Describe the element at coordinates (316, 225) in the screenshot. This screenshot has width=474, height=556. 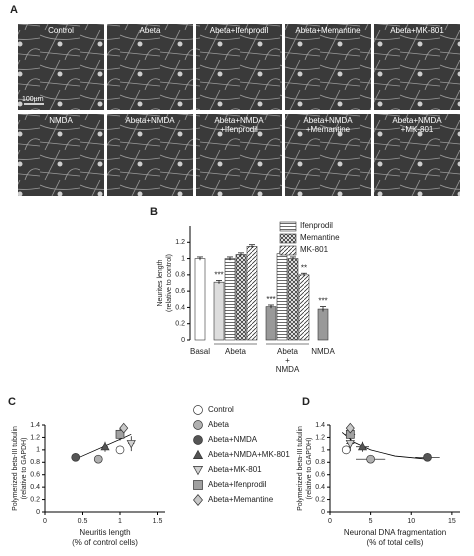
I see `legend-label: Ifenprodil` at that location.